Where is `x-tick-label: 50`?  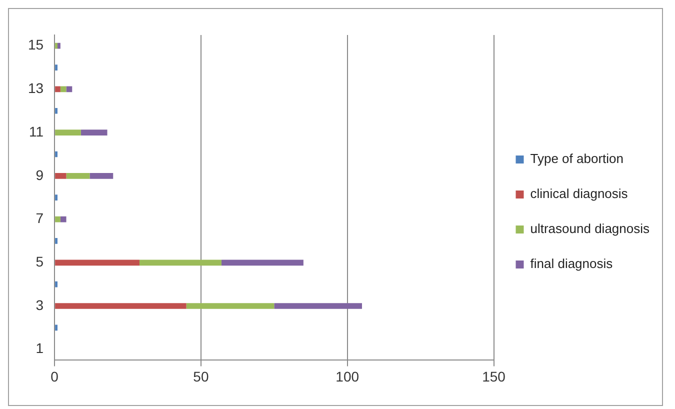 x-tick-label: 50 is located at coordinates (201, 376).